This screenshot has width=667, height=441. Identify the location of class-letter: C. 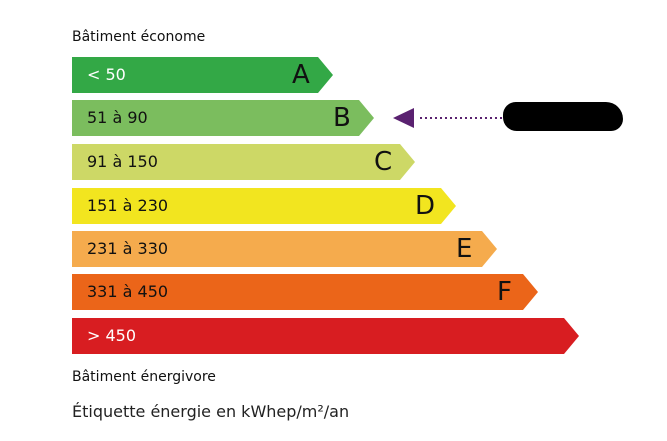
(383, 162).